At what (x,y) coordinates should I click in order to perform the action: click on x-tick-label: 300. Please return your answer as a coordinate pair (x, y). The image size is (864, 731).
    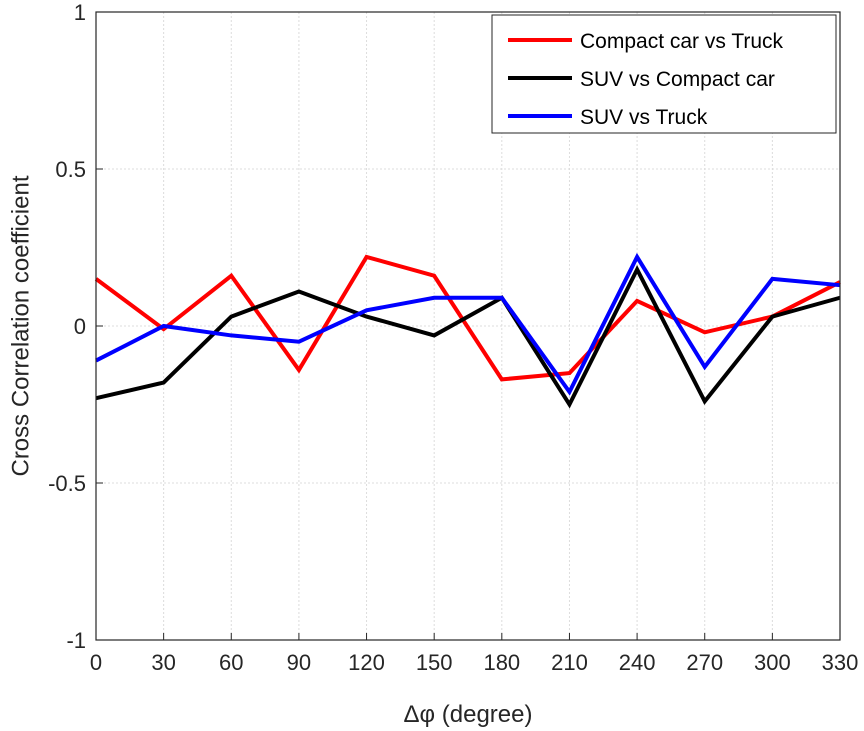
    Looking at the image, I should click on (772, 662).